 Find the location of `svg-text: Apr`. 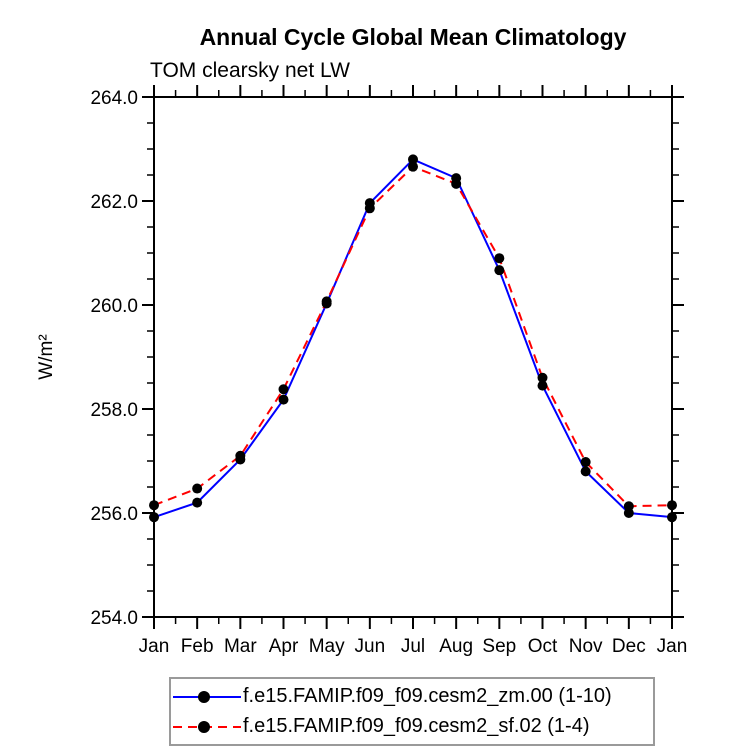

svg-text: Apr is located at coordinates (284, 646).